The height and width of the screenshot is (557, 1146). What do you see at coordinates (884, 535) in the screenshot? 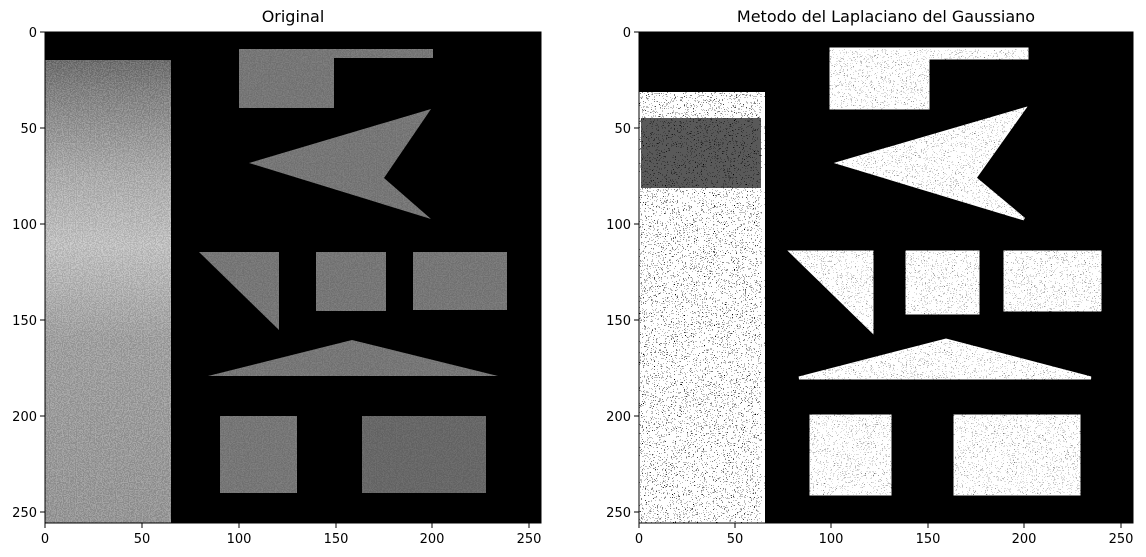
I see `right-x-axis: 0 50 100 150 200 250` at bounding box center [884, 535].